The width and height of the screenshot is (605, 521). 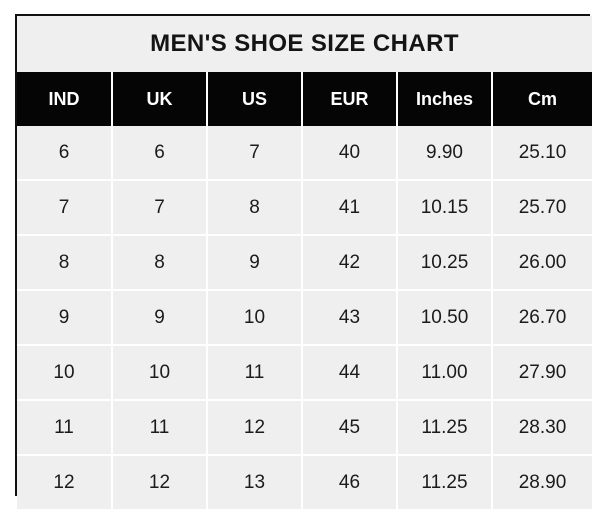 What do you see at coordinates (444, 153) in the screenshot?
I see `cell-inches: 9.90` at bounding box center [444, 153].